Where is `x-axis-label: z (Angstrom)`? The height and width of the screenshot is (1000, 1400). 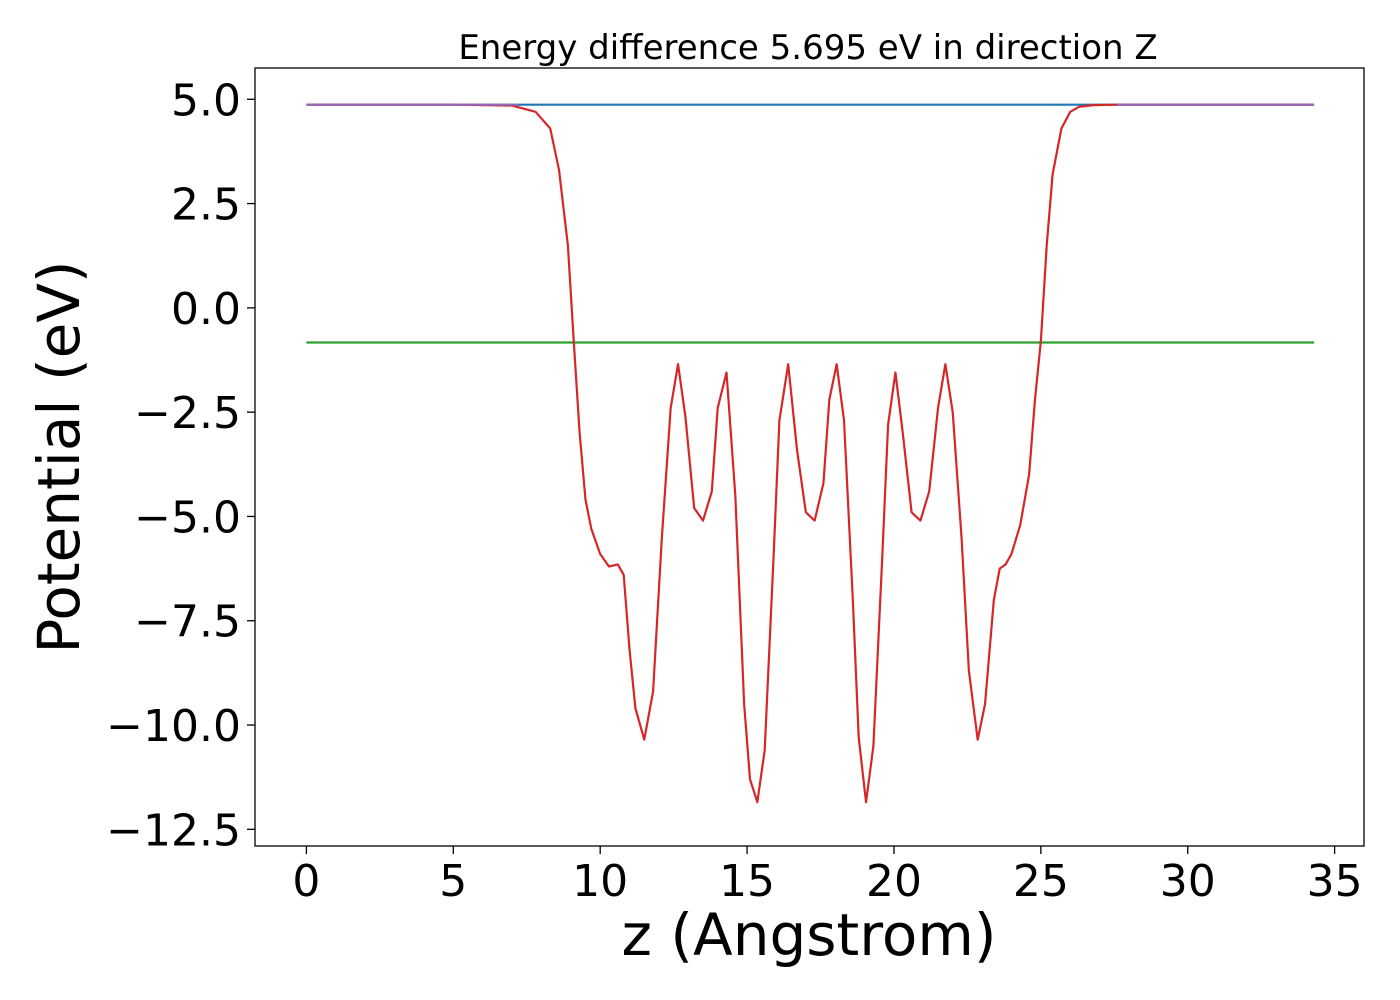
x-axis-label: z (Angstrom) is located at coordinates (809, 935).